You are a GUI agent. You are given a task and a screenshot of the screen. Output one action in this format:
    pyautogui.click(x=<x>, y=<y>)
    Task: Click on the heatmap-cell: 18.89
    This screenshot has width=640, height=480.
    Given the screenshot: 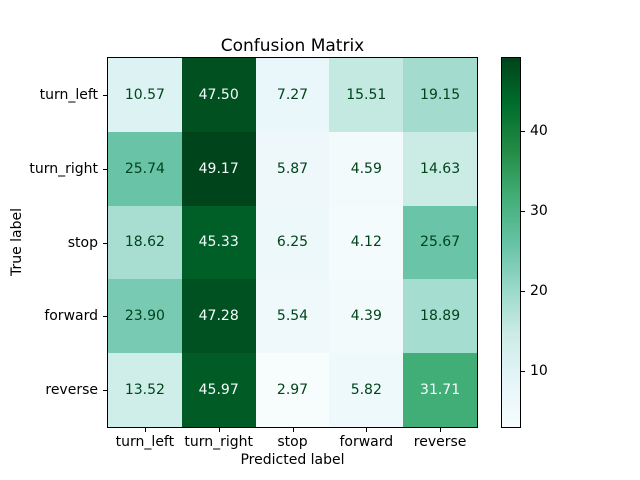 What is the action you would take?
    pyautogui.click(x=440, y=316)
    